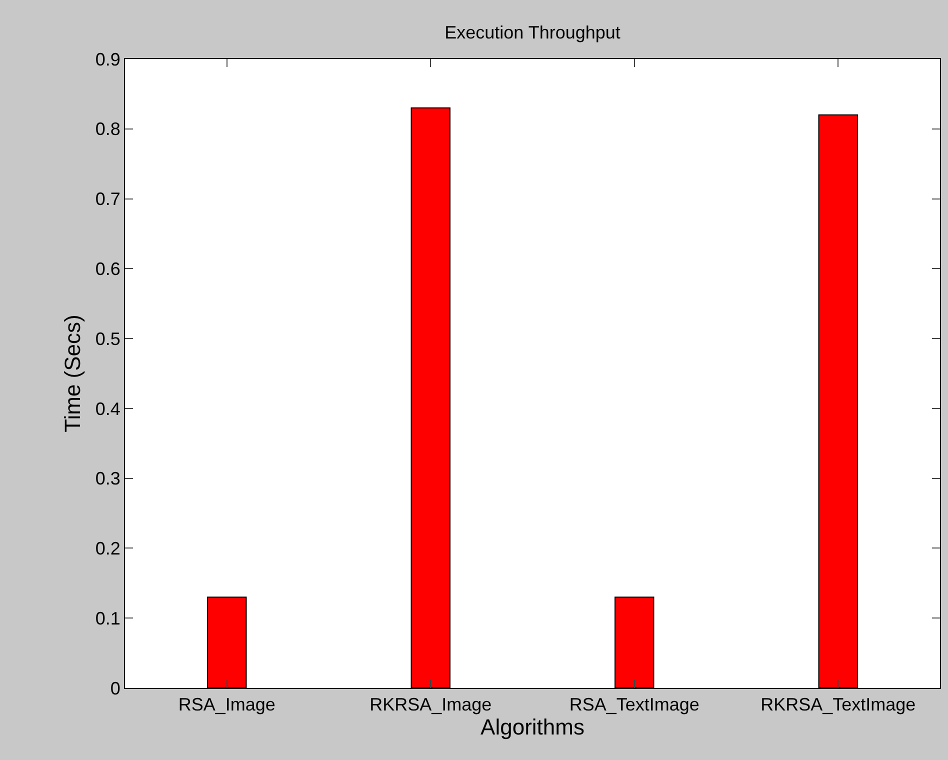  What do you see at coordinates (107, 548) in the screenshot?
I see `y-tick-label: 0.2` at bounding box center [107, 548].